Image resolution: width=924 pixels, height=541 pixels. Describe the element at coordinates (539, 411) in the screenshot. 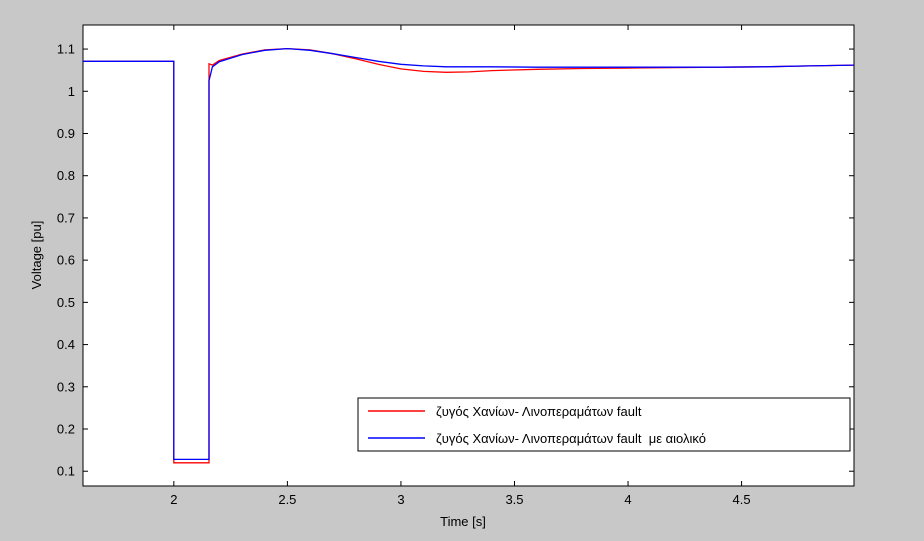

I see `legend-label-red: ζυγός Χανίων- Λινοπεραμάτων fault` at that location.